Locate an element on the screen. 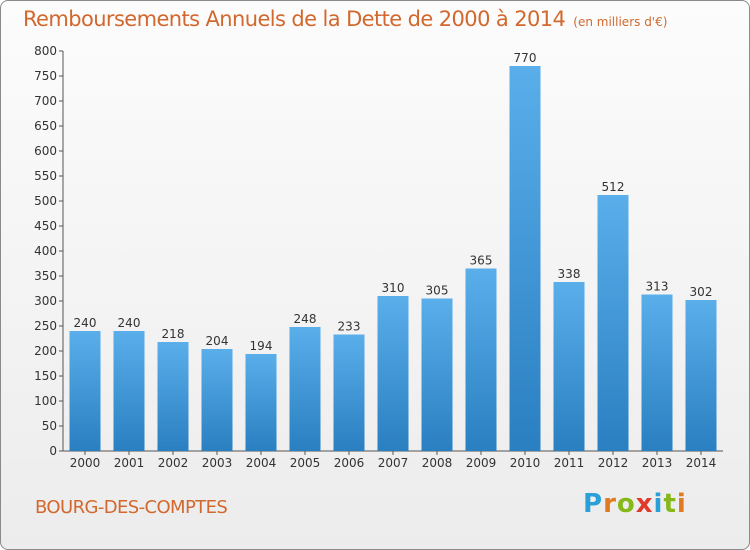 This screenshot has width=750, height=550. city-name: BOURG-DES-COMPTES is located at coordinates (131, 507).